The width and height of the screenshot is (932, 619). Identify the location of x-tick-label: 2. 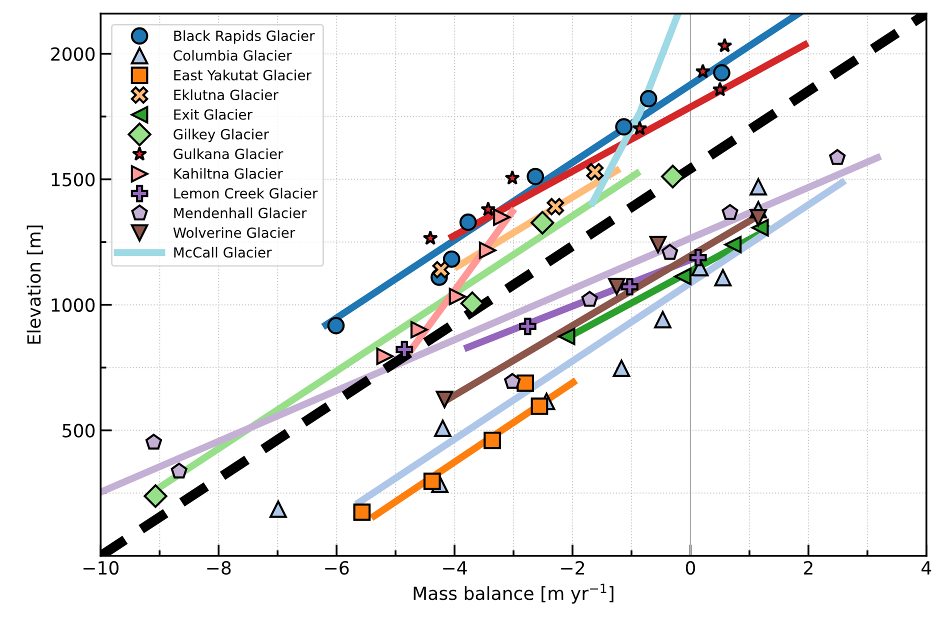
(808, 567).